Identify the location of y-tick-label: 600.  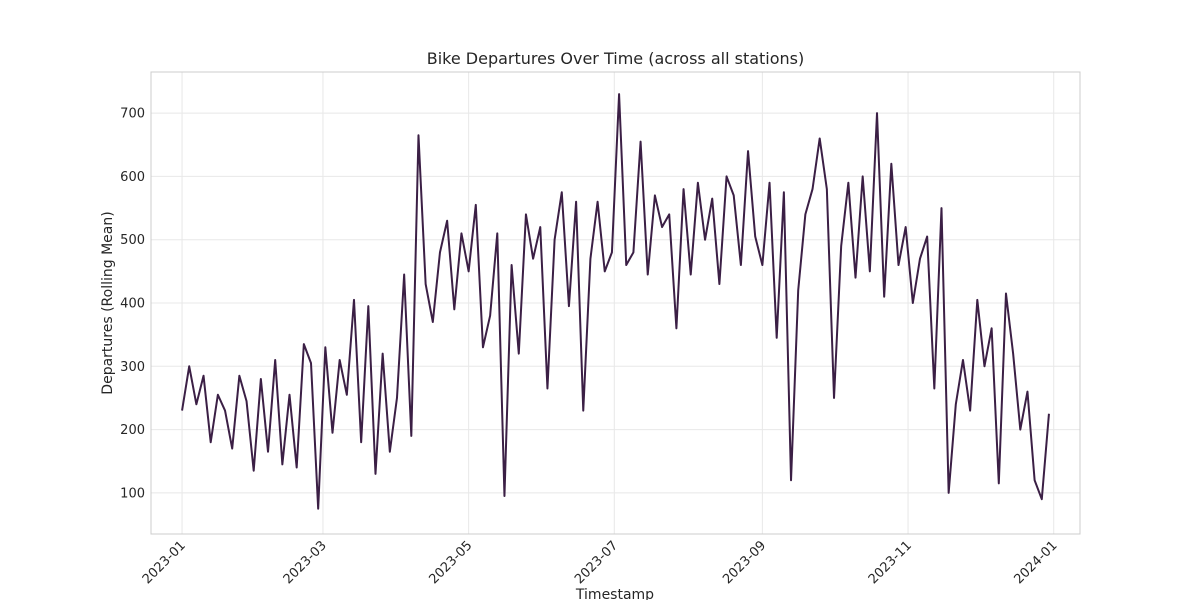
(132, 177).